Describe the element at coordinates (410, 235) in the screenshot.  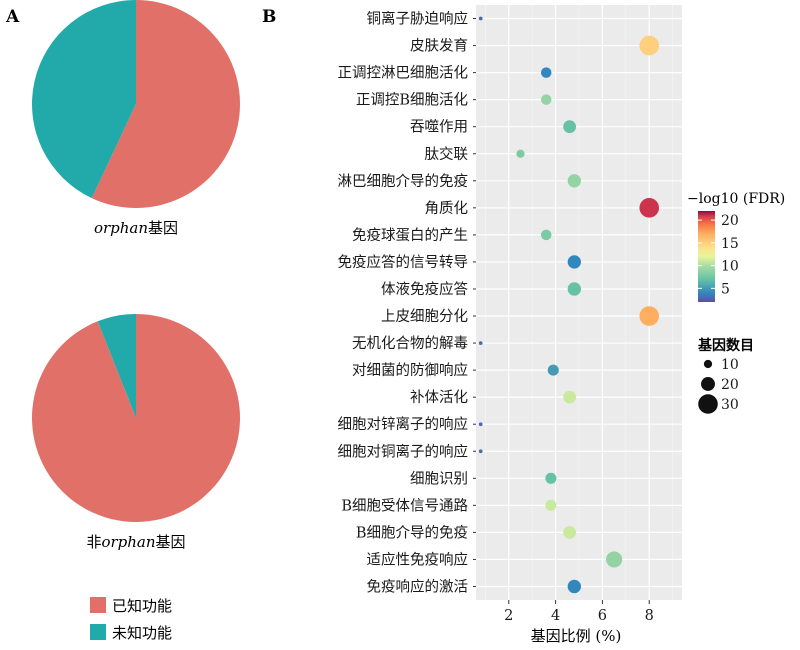
I see `category-label: 免疫球蛋白的产生` at that location.